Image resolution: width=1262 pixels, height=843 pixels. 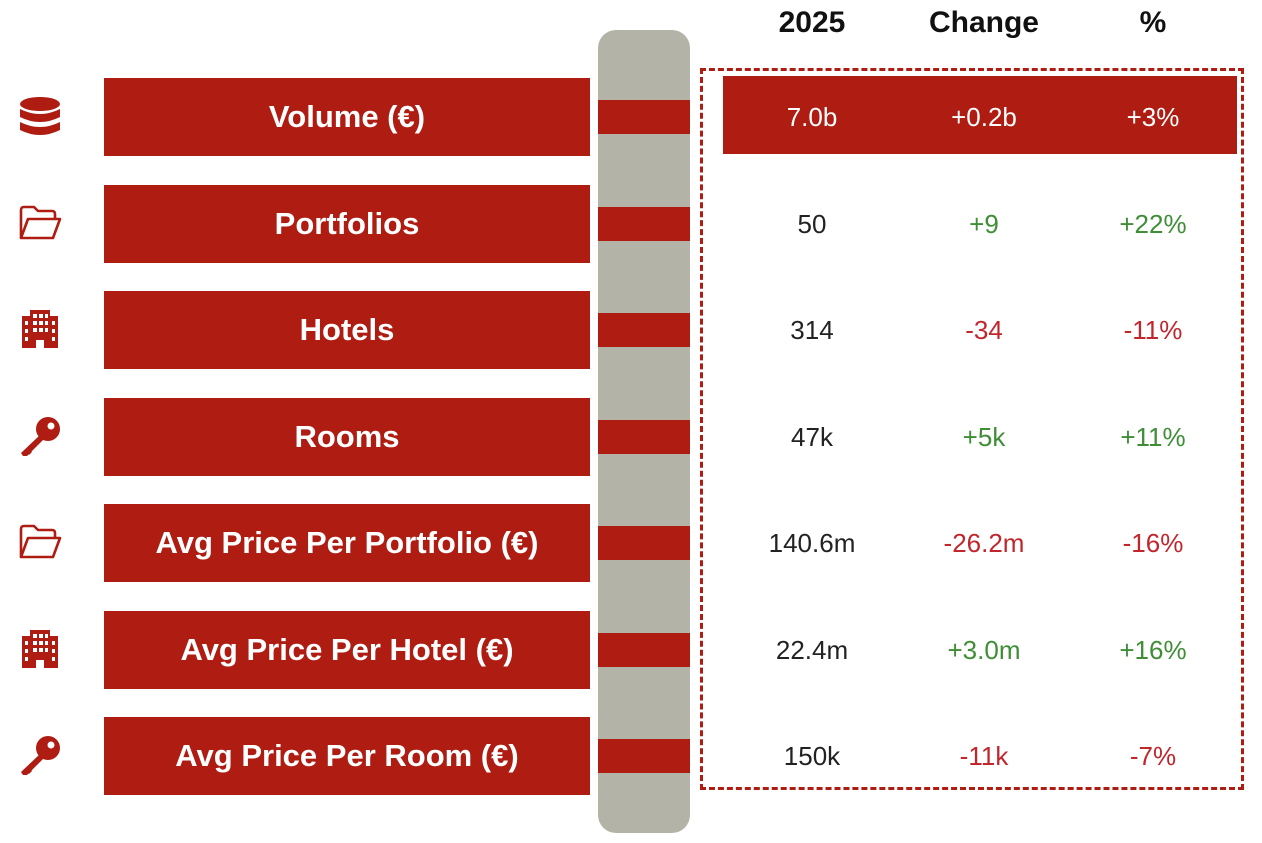 What do you see at coordinates (984, 543) in the screenshot?
I see `value-change: -26.2m` at bounding box center [984, 543].